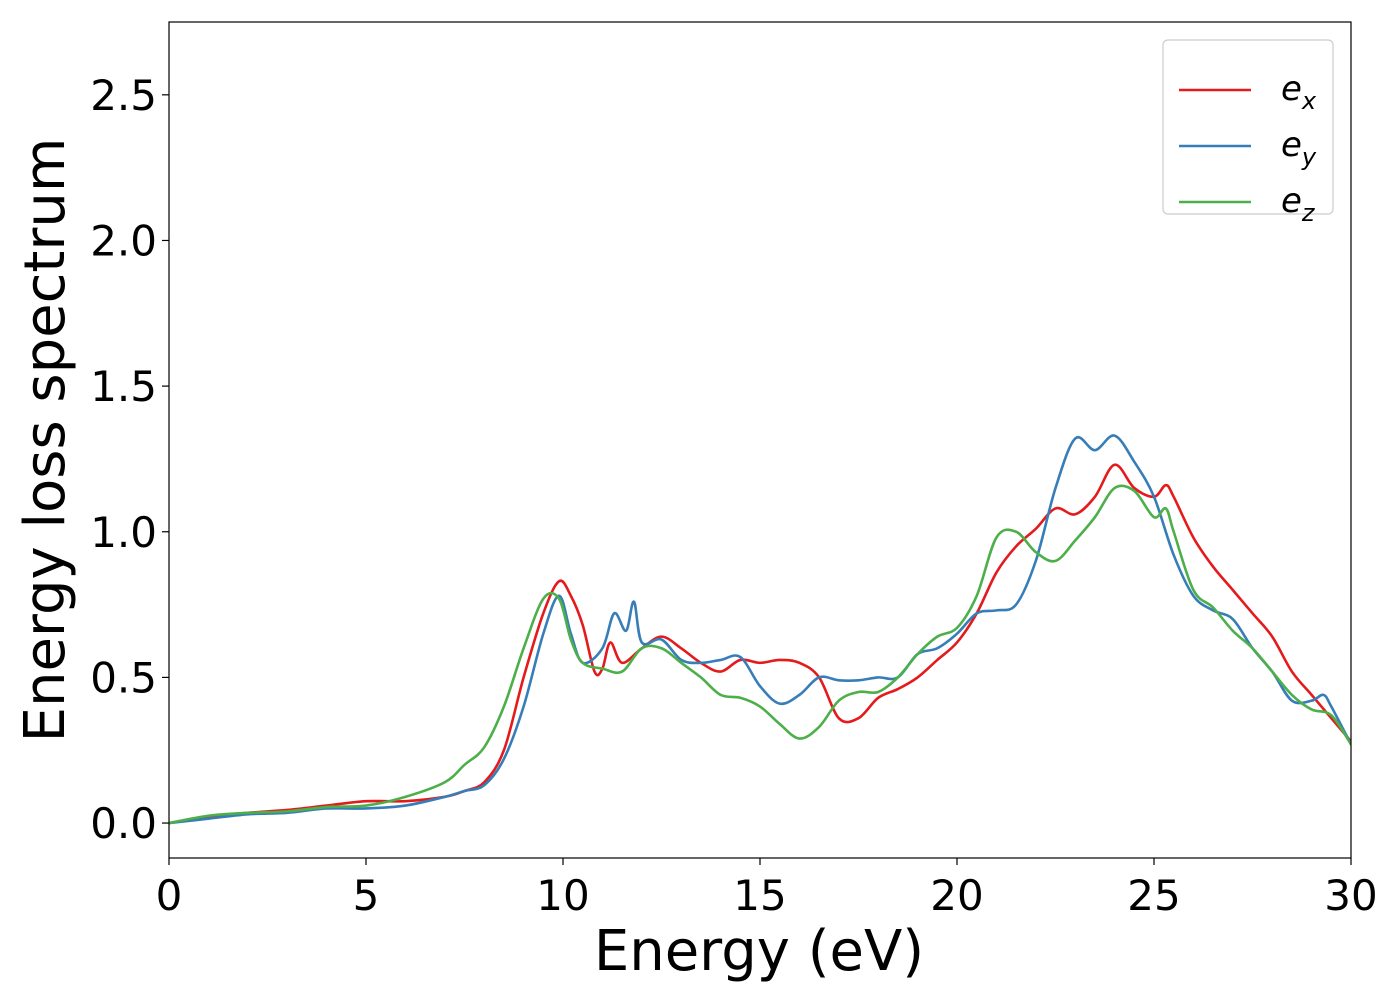 This screenshot has width=1400, height=1000. I want to click on y-tick-label: 2.5, so click(123, 95).